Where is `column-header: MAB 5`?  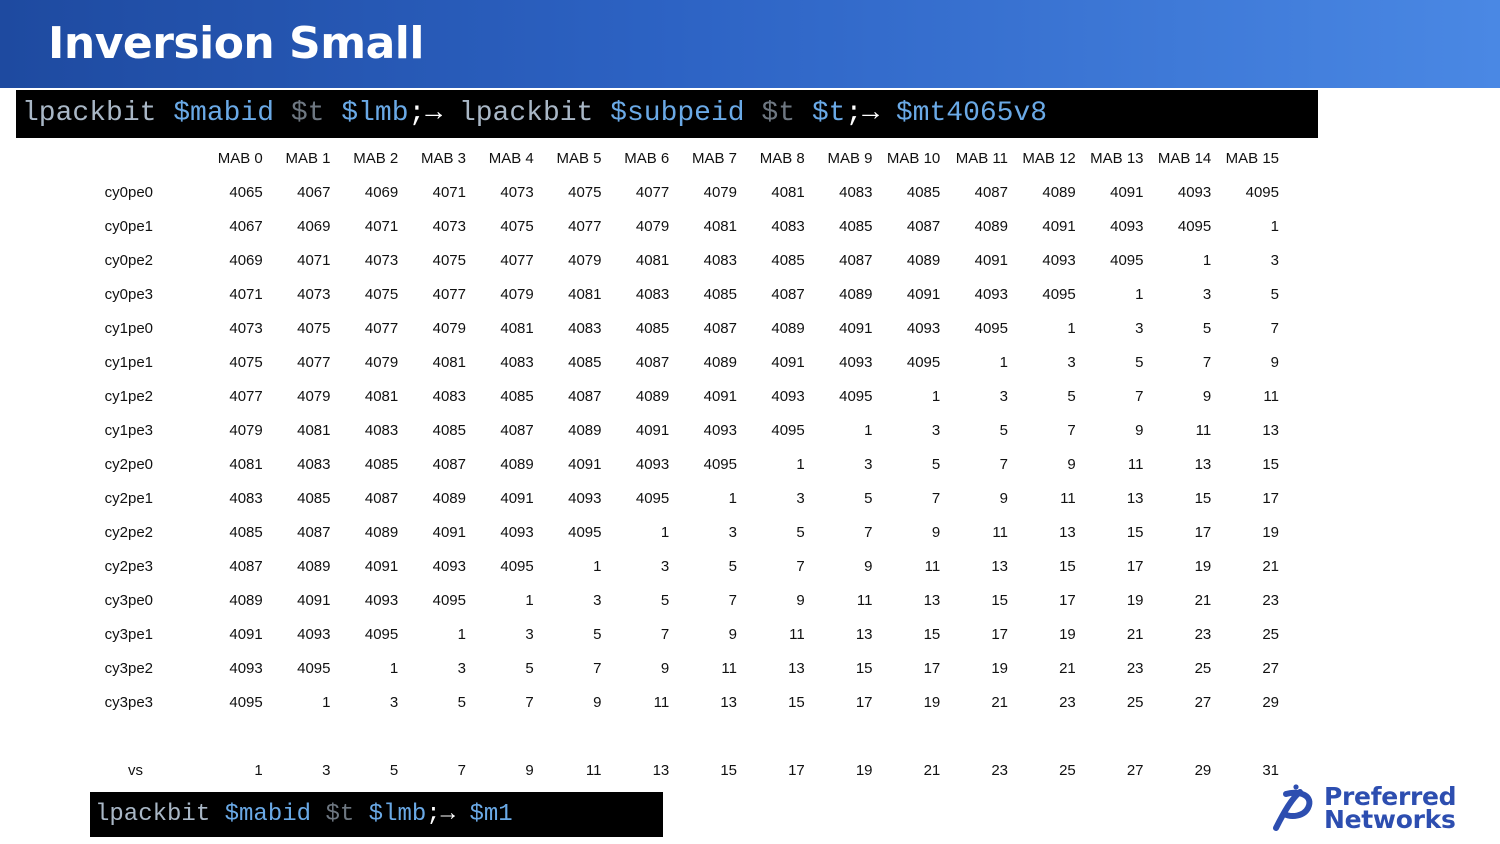
column-header: MAB 5 is located at coordinates (579, 158).